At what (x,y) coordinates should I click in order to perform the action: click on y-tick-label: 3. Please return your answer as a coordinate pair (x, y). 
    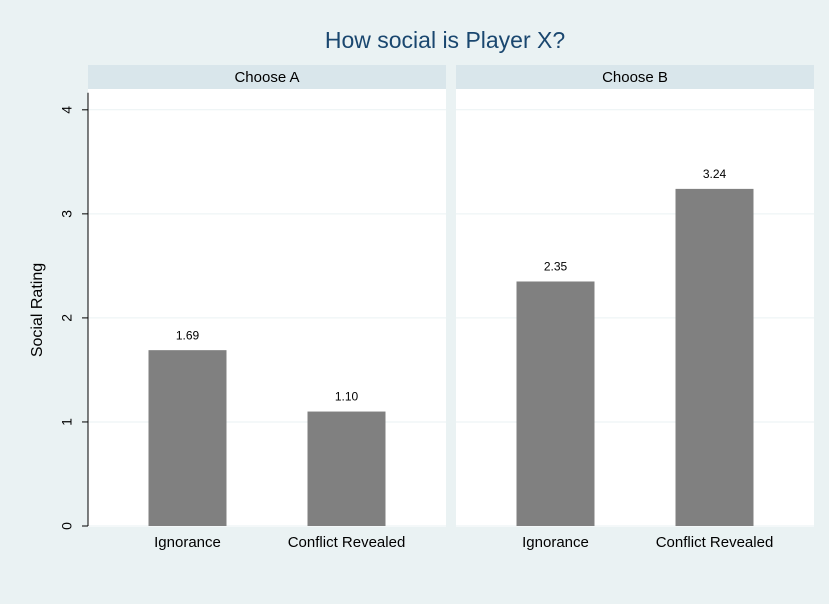
    Looking at the image, I should click on (67, 214).